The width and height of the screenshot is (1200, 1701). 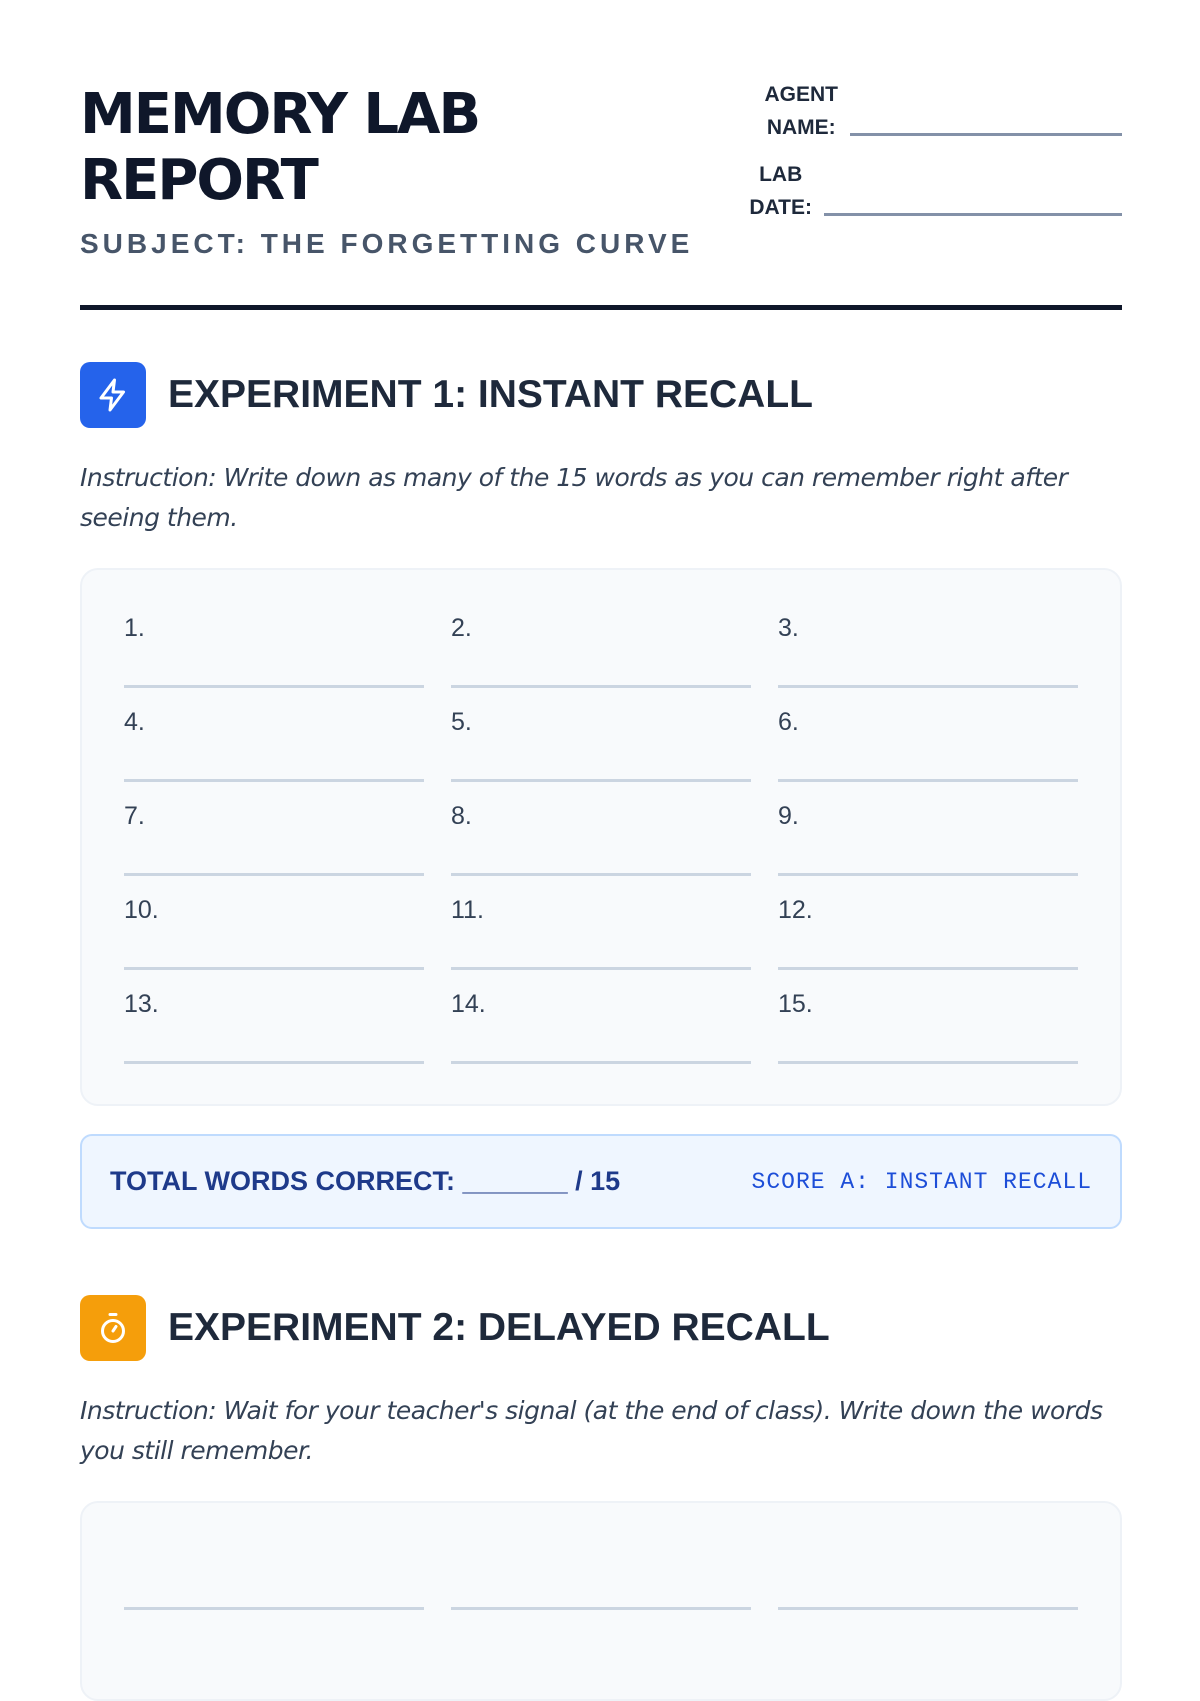 What do you see at coordinates (274, 735) in the screenshot?
I see `answer-line: 4.` at bounding box center [274, 735].